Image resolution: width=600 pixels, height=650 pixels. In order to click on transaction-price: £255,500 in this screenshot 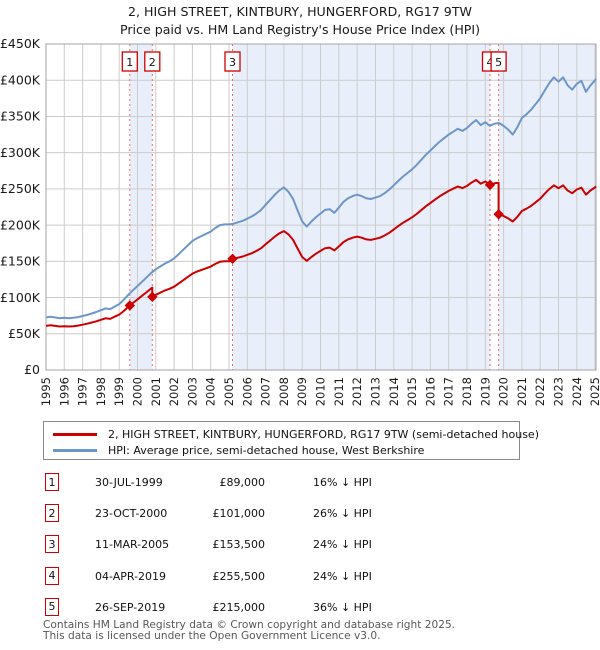, I will do `click(239, 576)`.